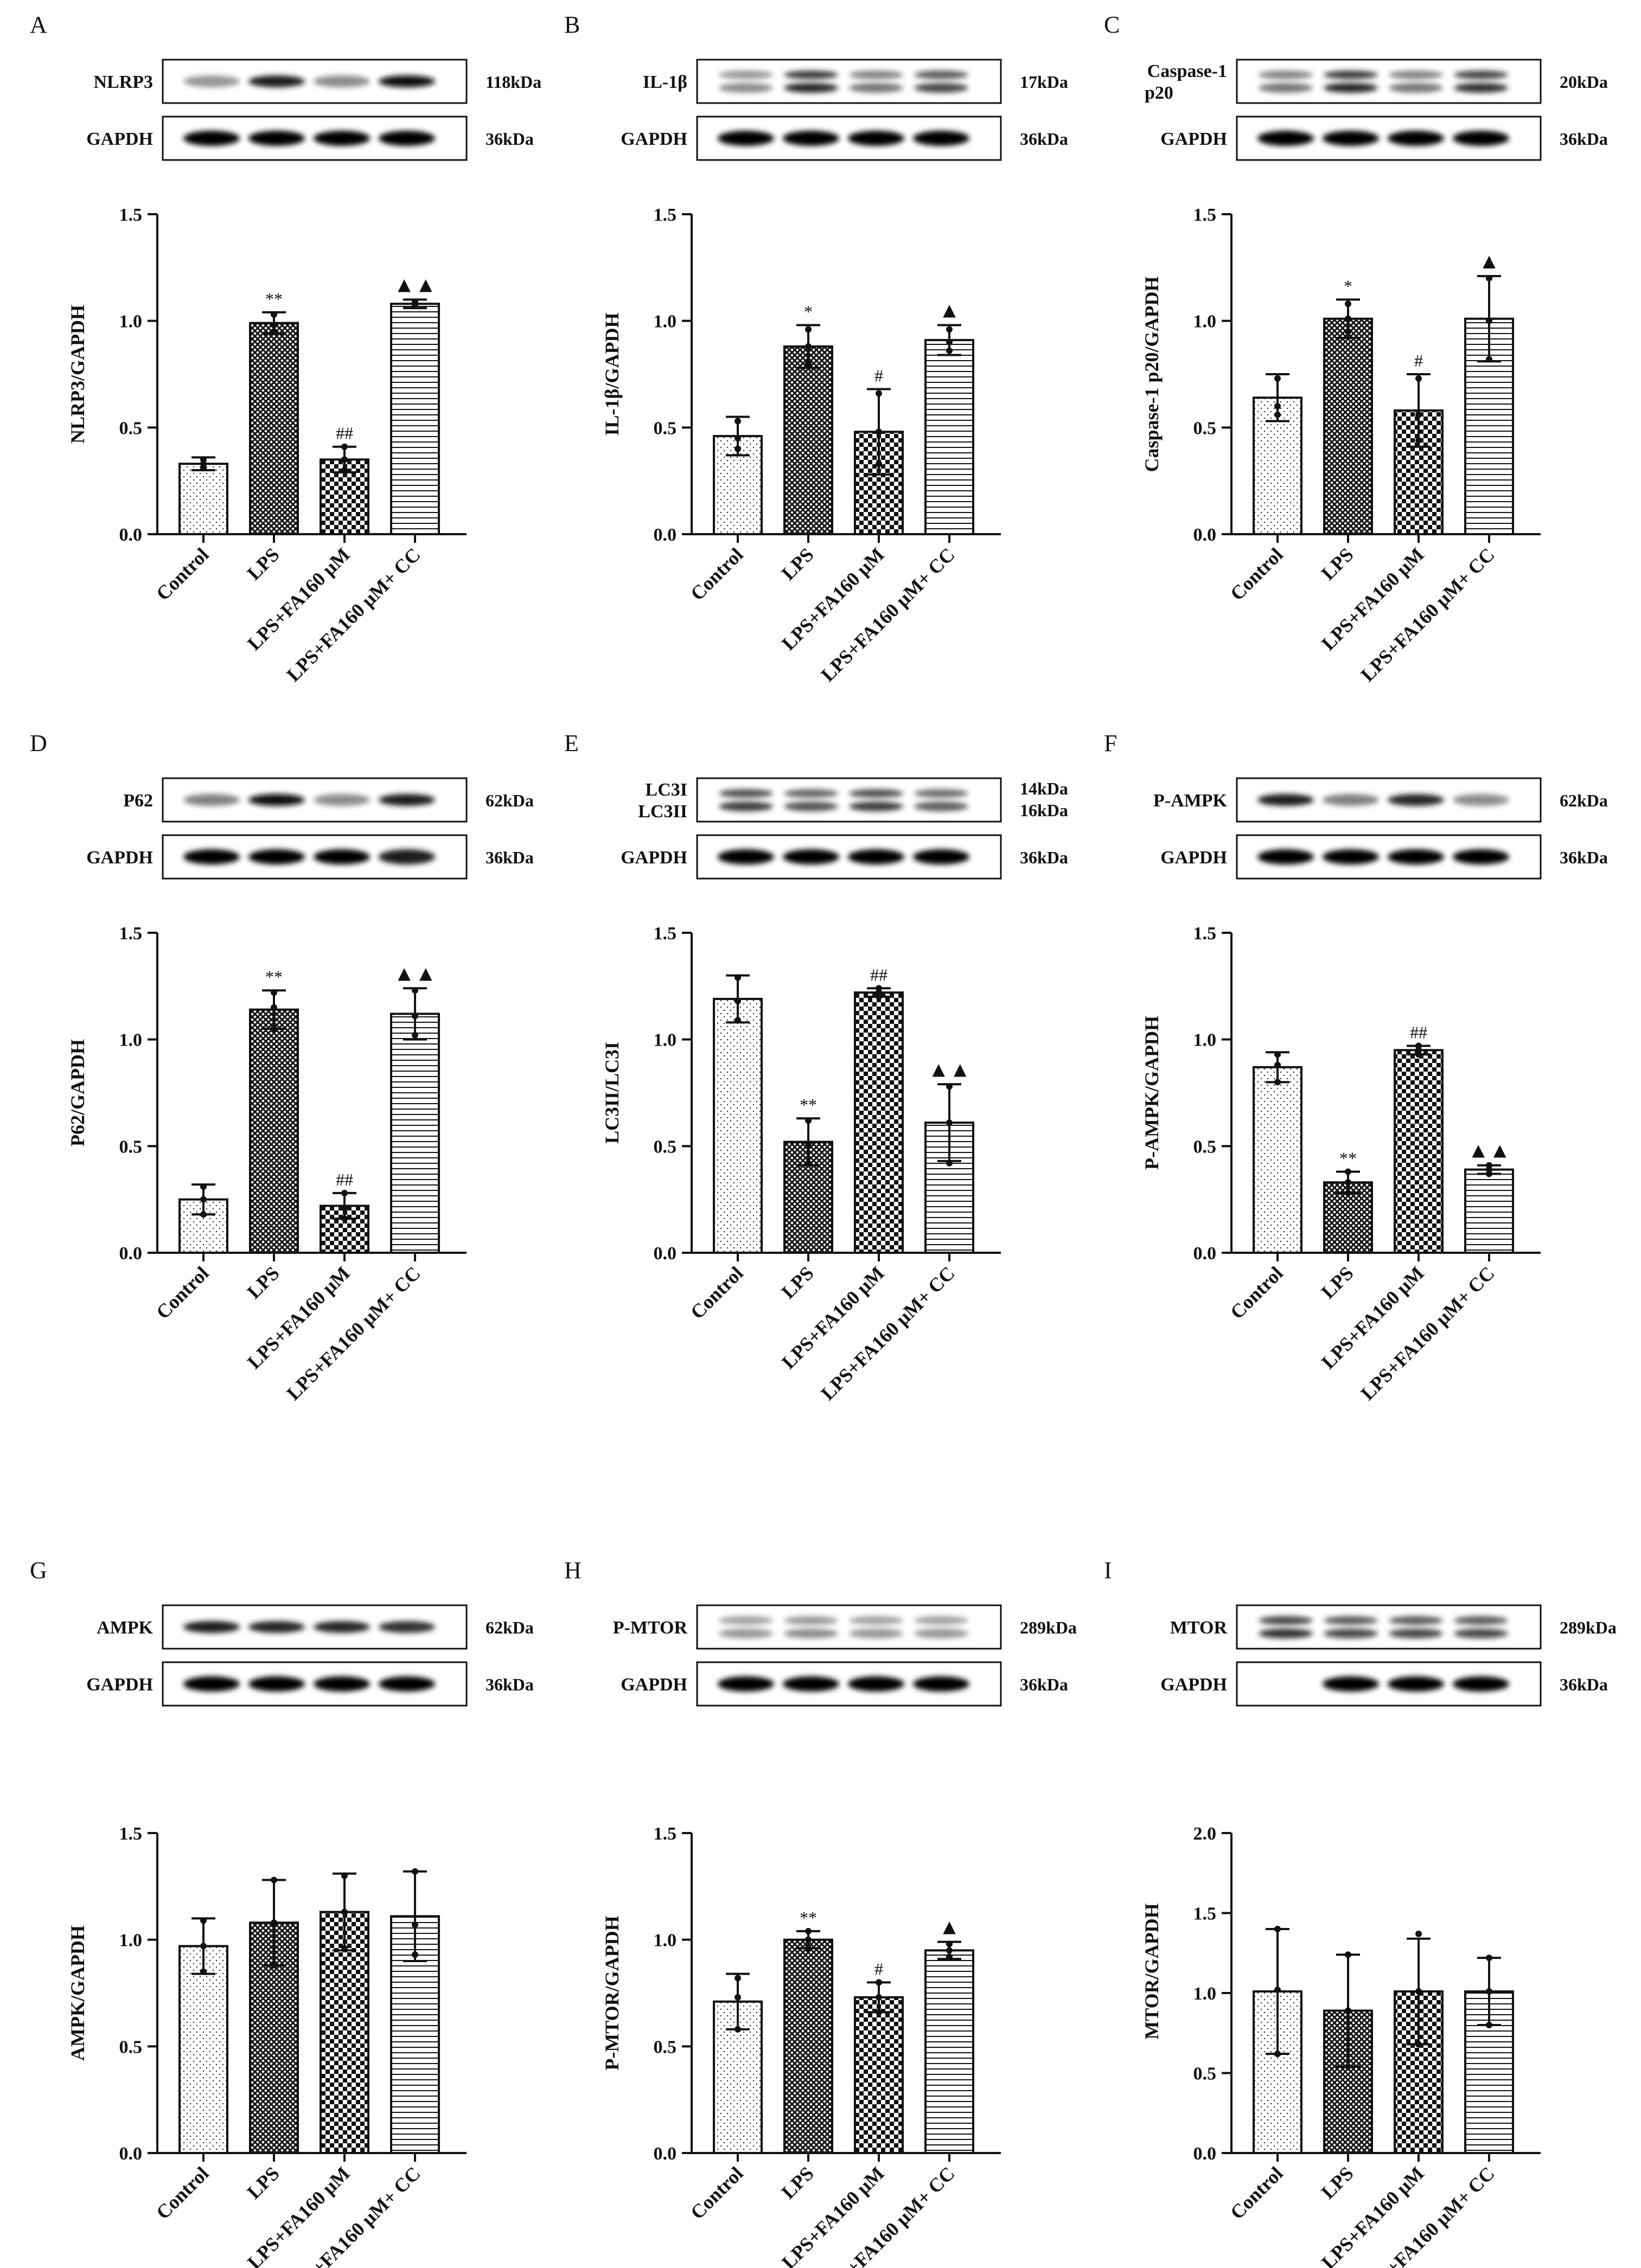 The width and height of the screenshot is (1641, 2268). What do you see at coordinates (571, 744) in the screenshot?
I see `panel-letter: E` at bounding box center [571, 744].